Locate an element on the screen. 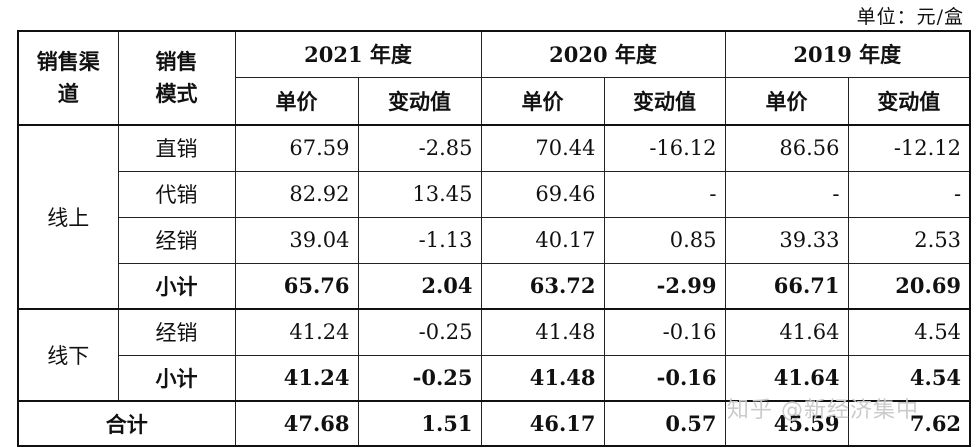 Image resolution: width=978 pixels, height=447 pixels. value-cell: 46.17 is located at coordinates (542, 423).